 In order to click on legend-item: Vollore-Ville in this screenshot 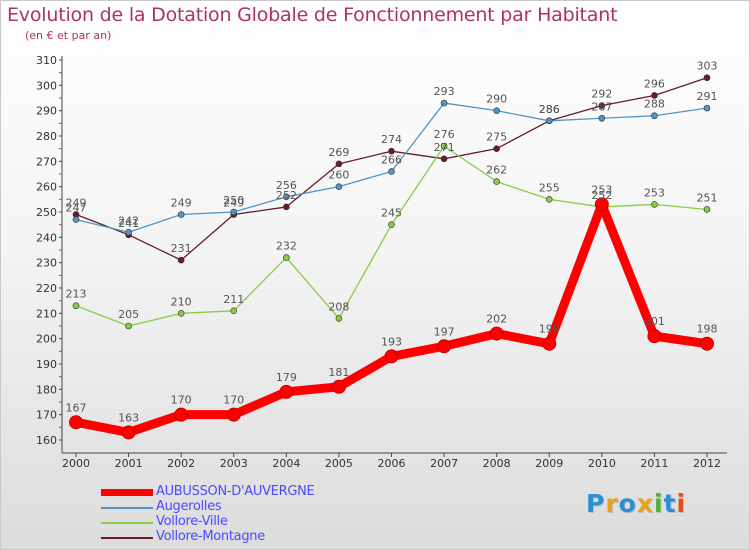, I will do `click(251, 522)`.